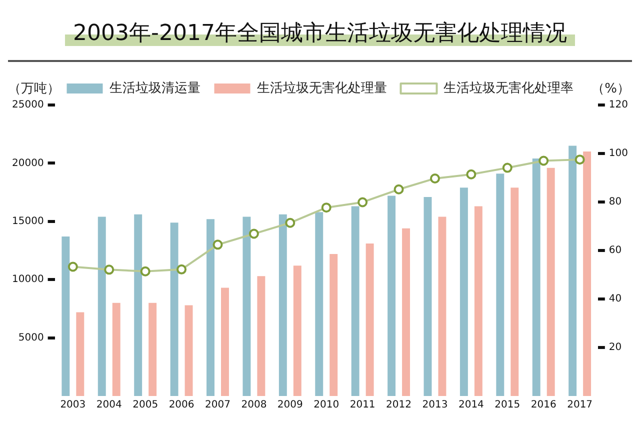 This screenshot has height=426, width=640. Describe the element at coordinates (31, 338) in the screenshot. I see `y-tick-label: 5000` at that location.